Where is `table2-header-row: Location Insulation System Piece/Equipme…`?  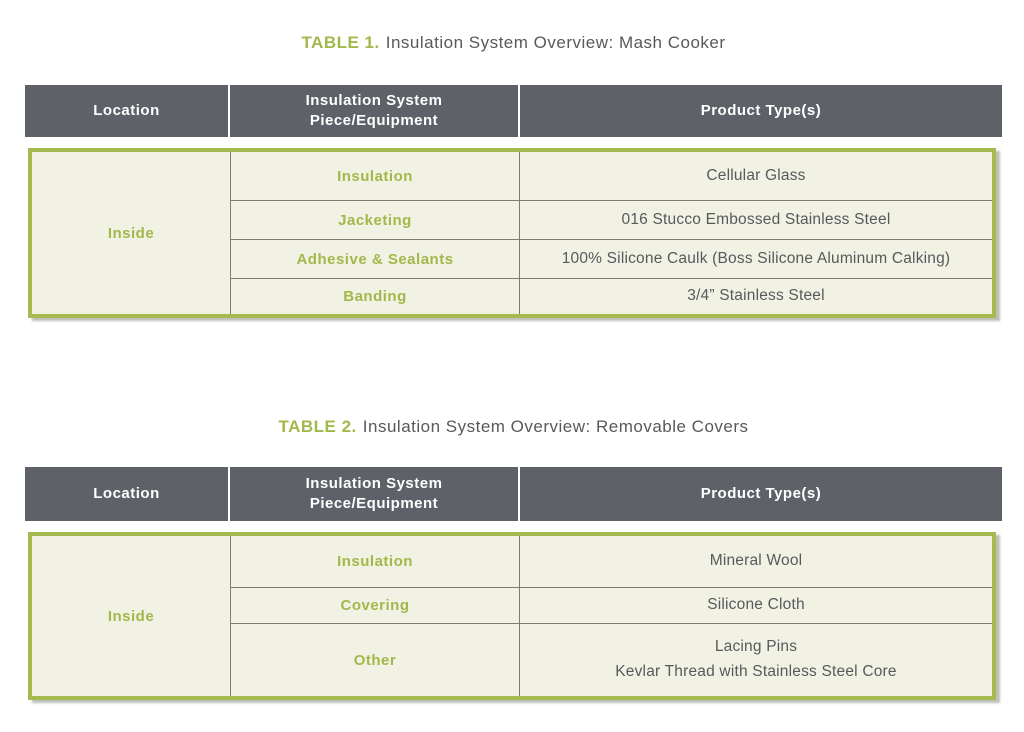 table2-header-row: Location Insulation System Piece/Equipme… is located at coordinates (513, 494).